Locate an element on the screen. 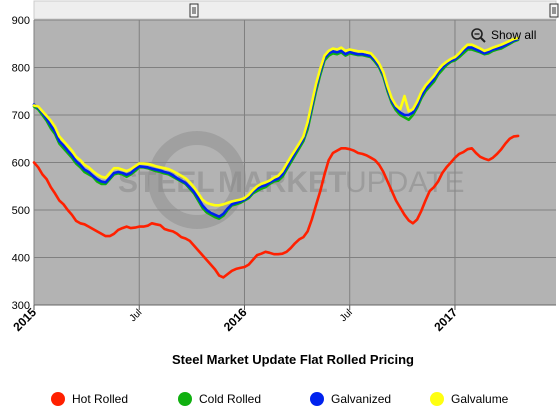 This screenshot has height=408, width=560. zoom-out-magnifier-icon is located at coordinates (478, 35).